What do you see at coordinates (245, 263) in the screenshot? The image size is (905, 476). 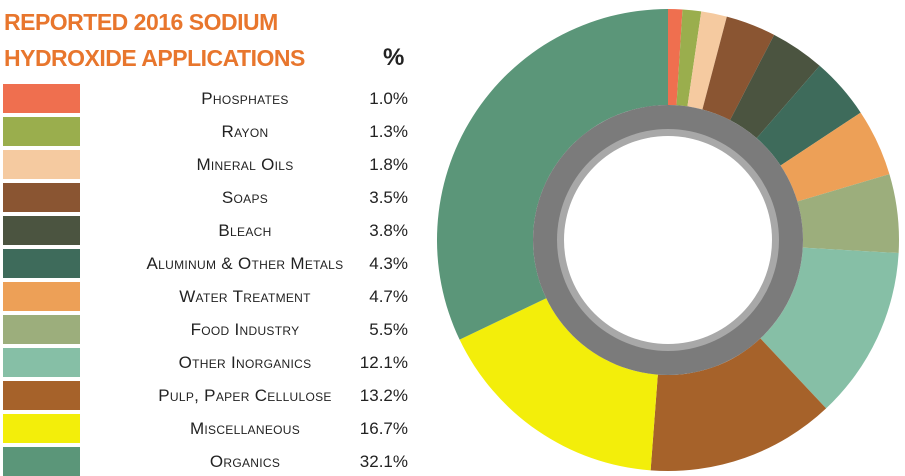 I see `legend-label: Aluminum & Other Metals` at bounding box center [245, 263].